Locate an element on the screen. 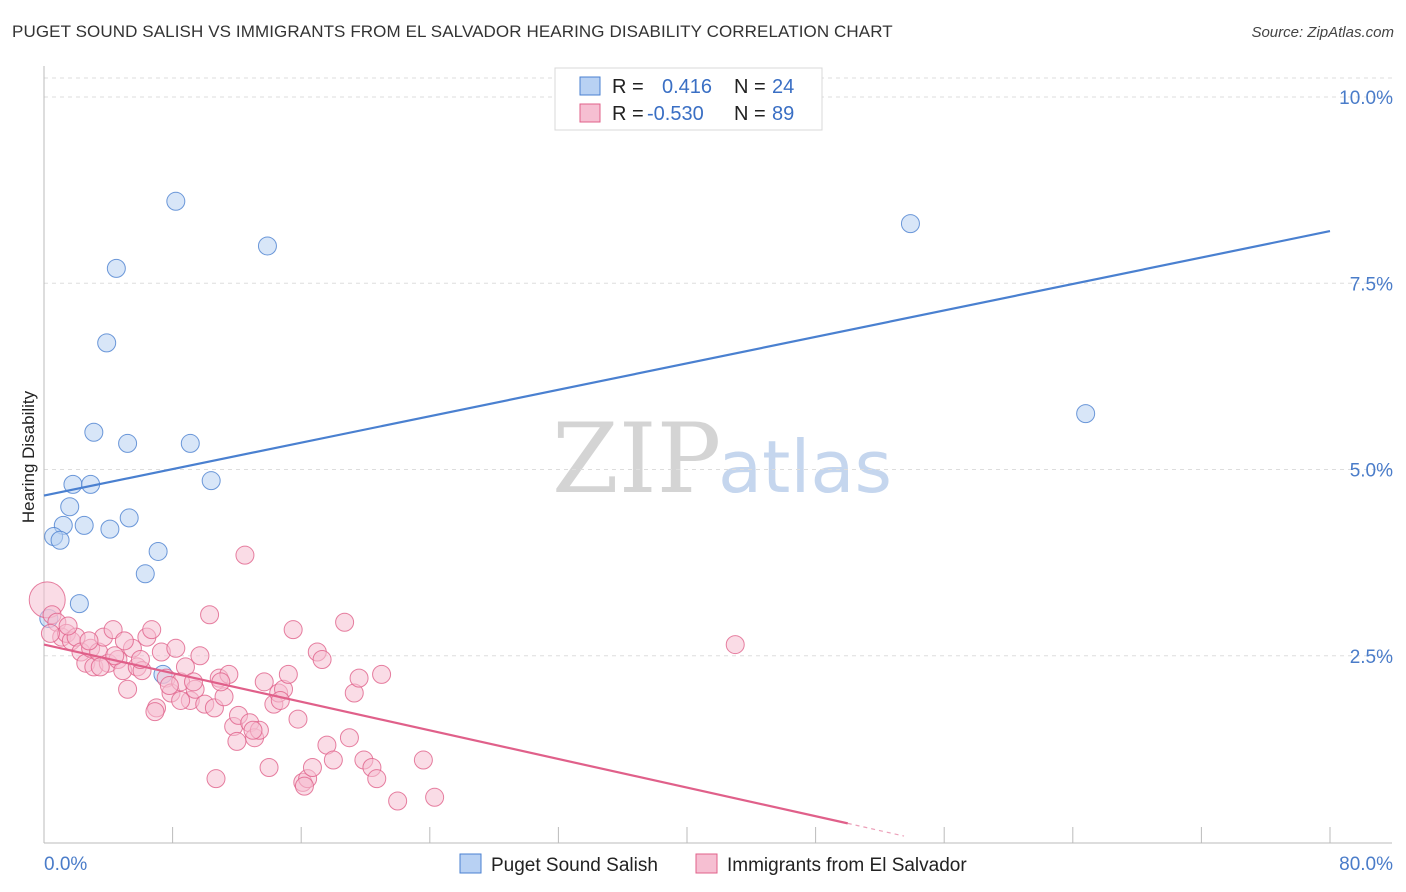 The height and width of the screenshot is (892, 1406). y-axis-label: Hearing Disability is located at coordinates (28, 456).